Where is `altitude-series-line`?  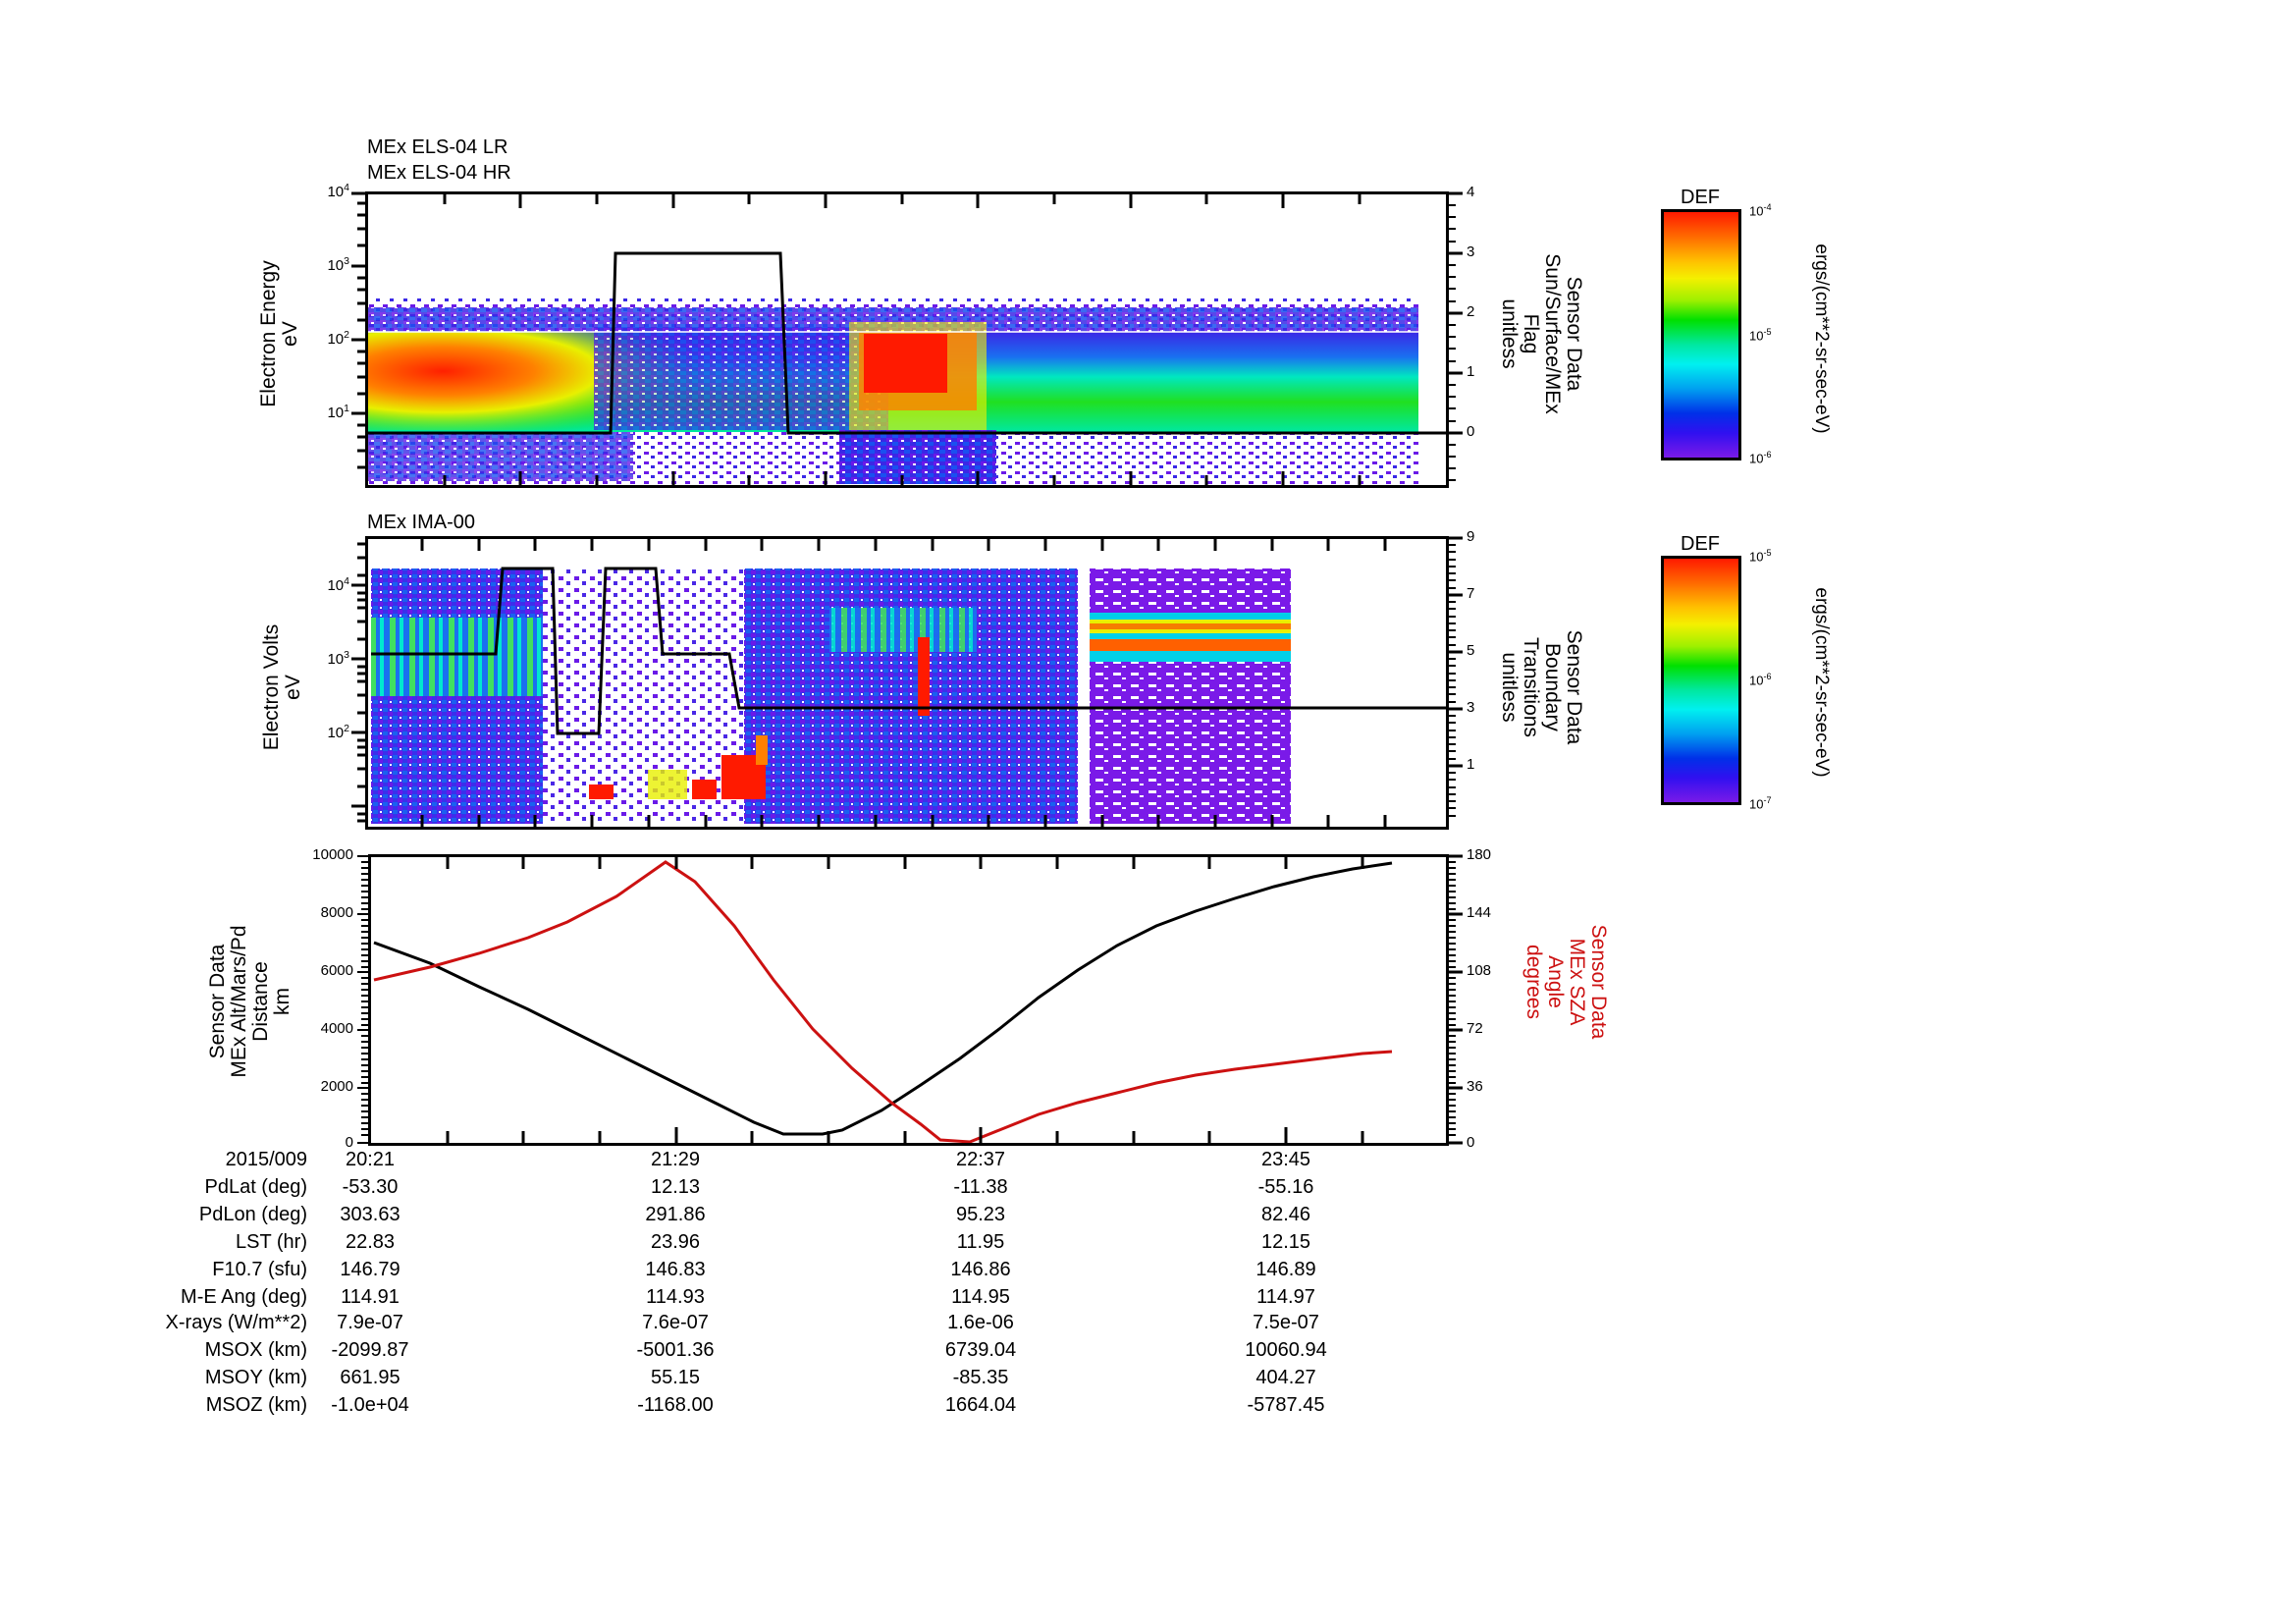 altitude-series-line is located at coordinates (883, 998).